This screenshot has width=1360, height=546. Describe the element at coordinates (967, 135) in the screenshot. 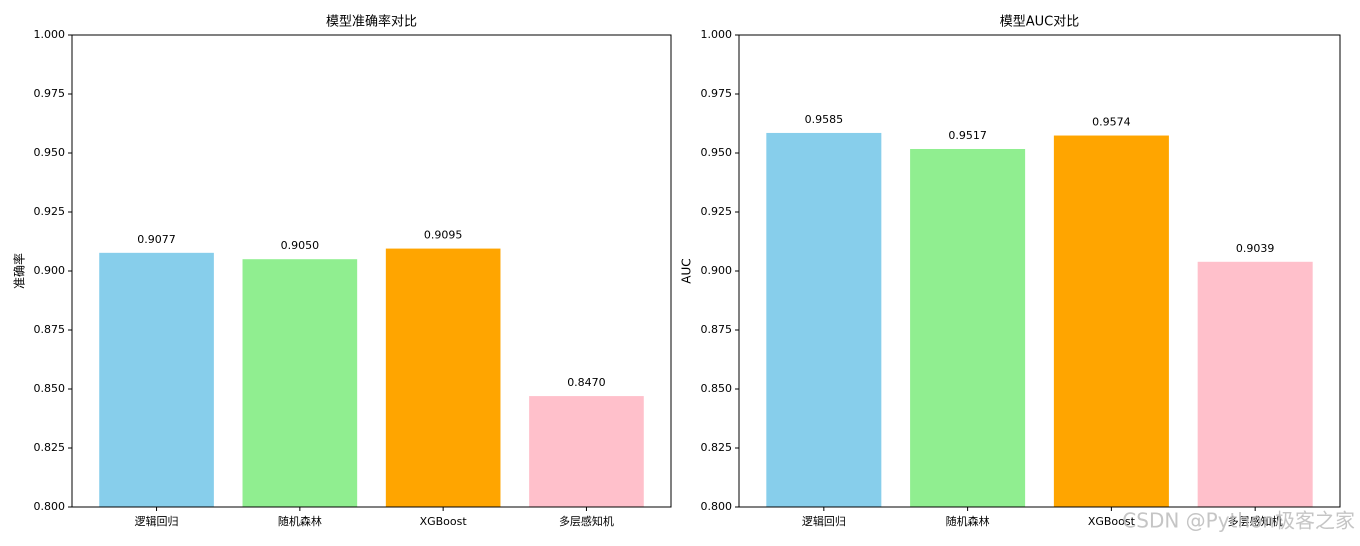

I see `value-label: 0.9517` at that location.